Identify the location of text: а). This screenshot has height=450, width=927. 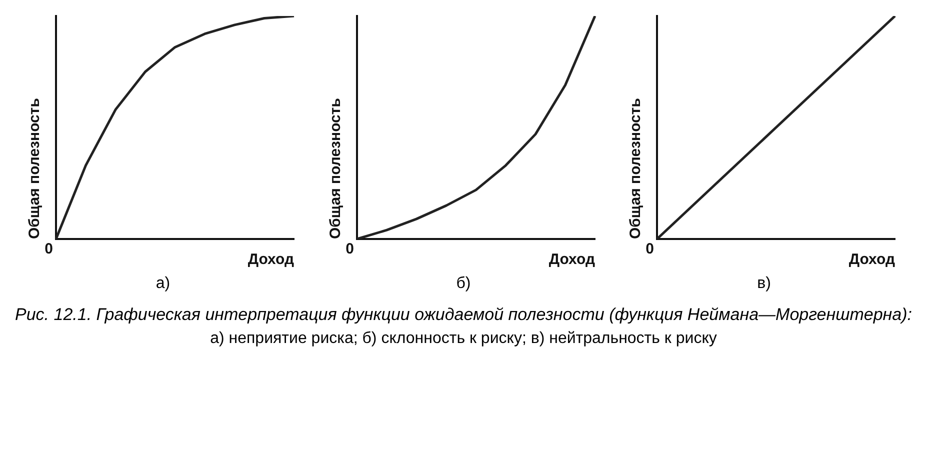
(163, 284).